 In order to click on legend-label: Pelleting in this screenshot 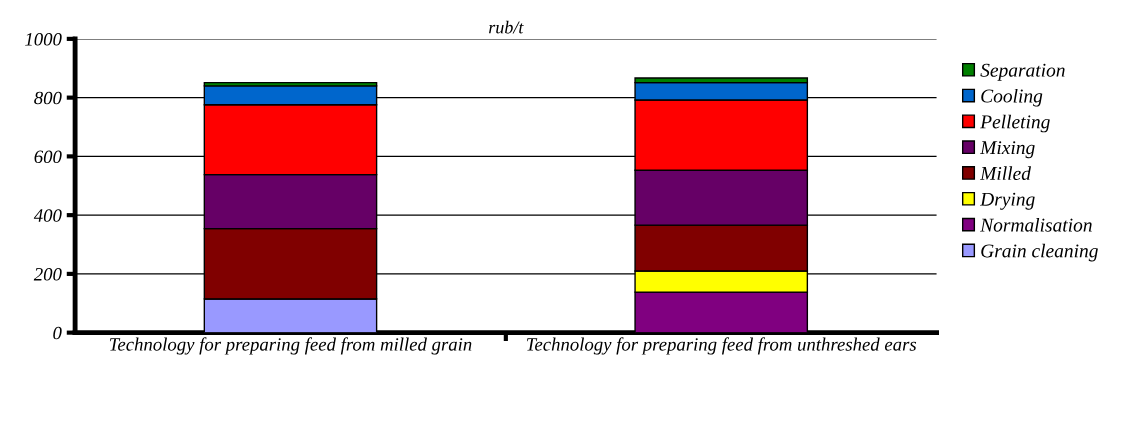, I will do `click(1015, 123)`.